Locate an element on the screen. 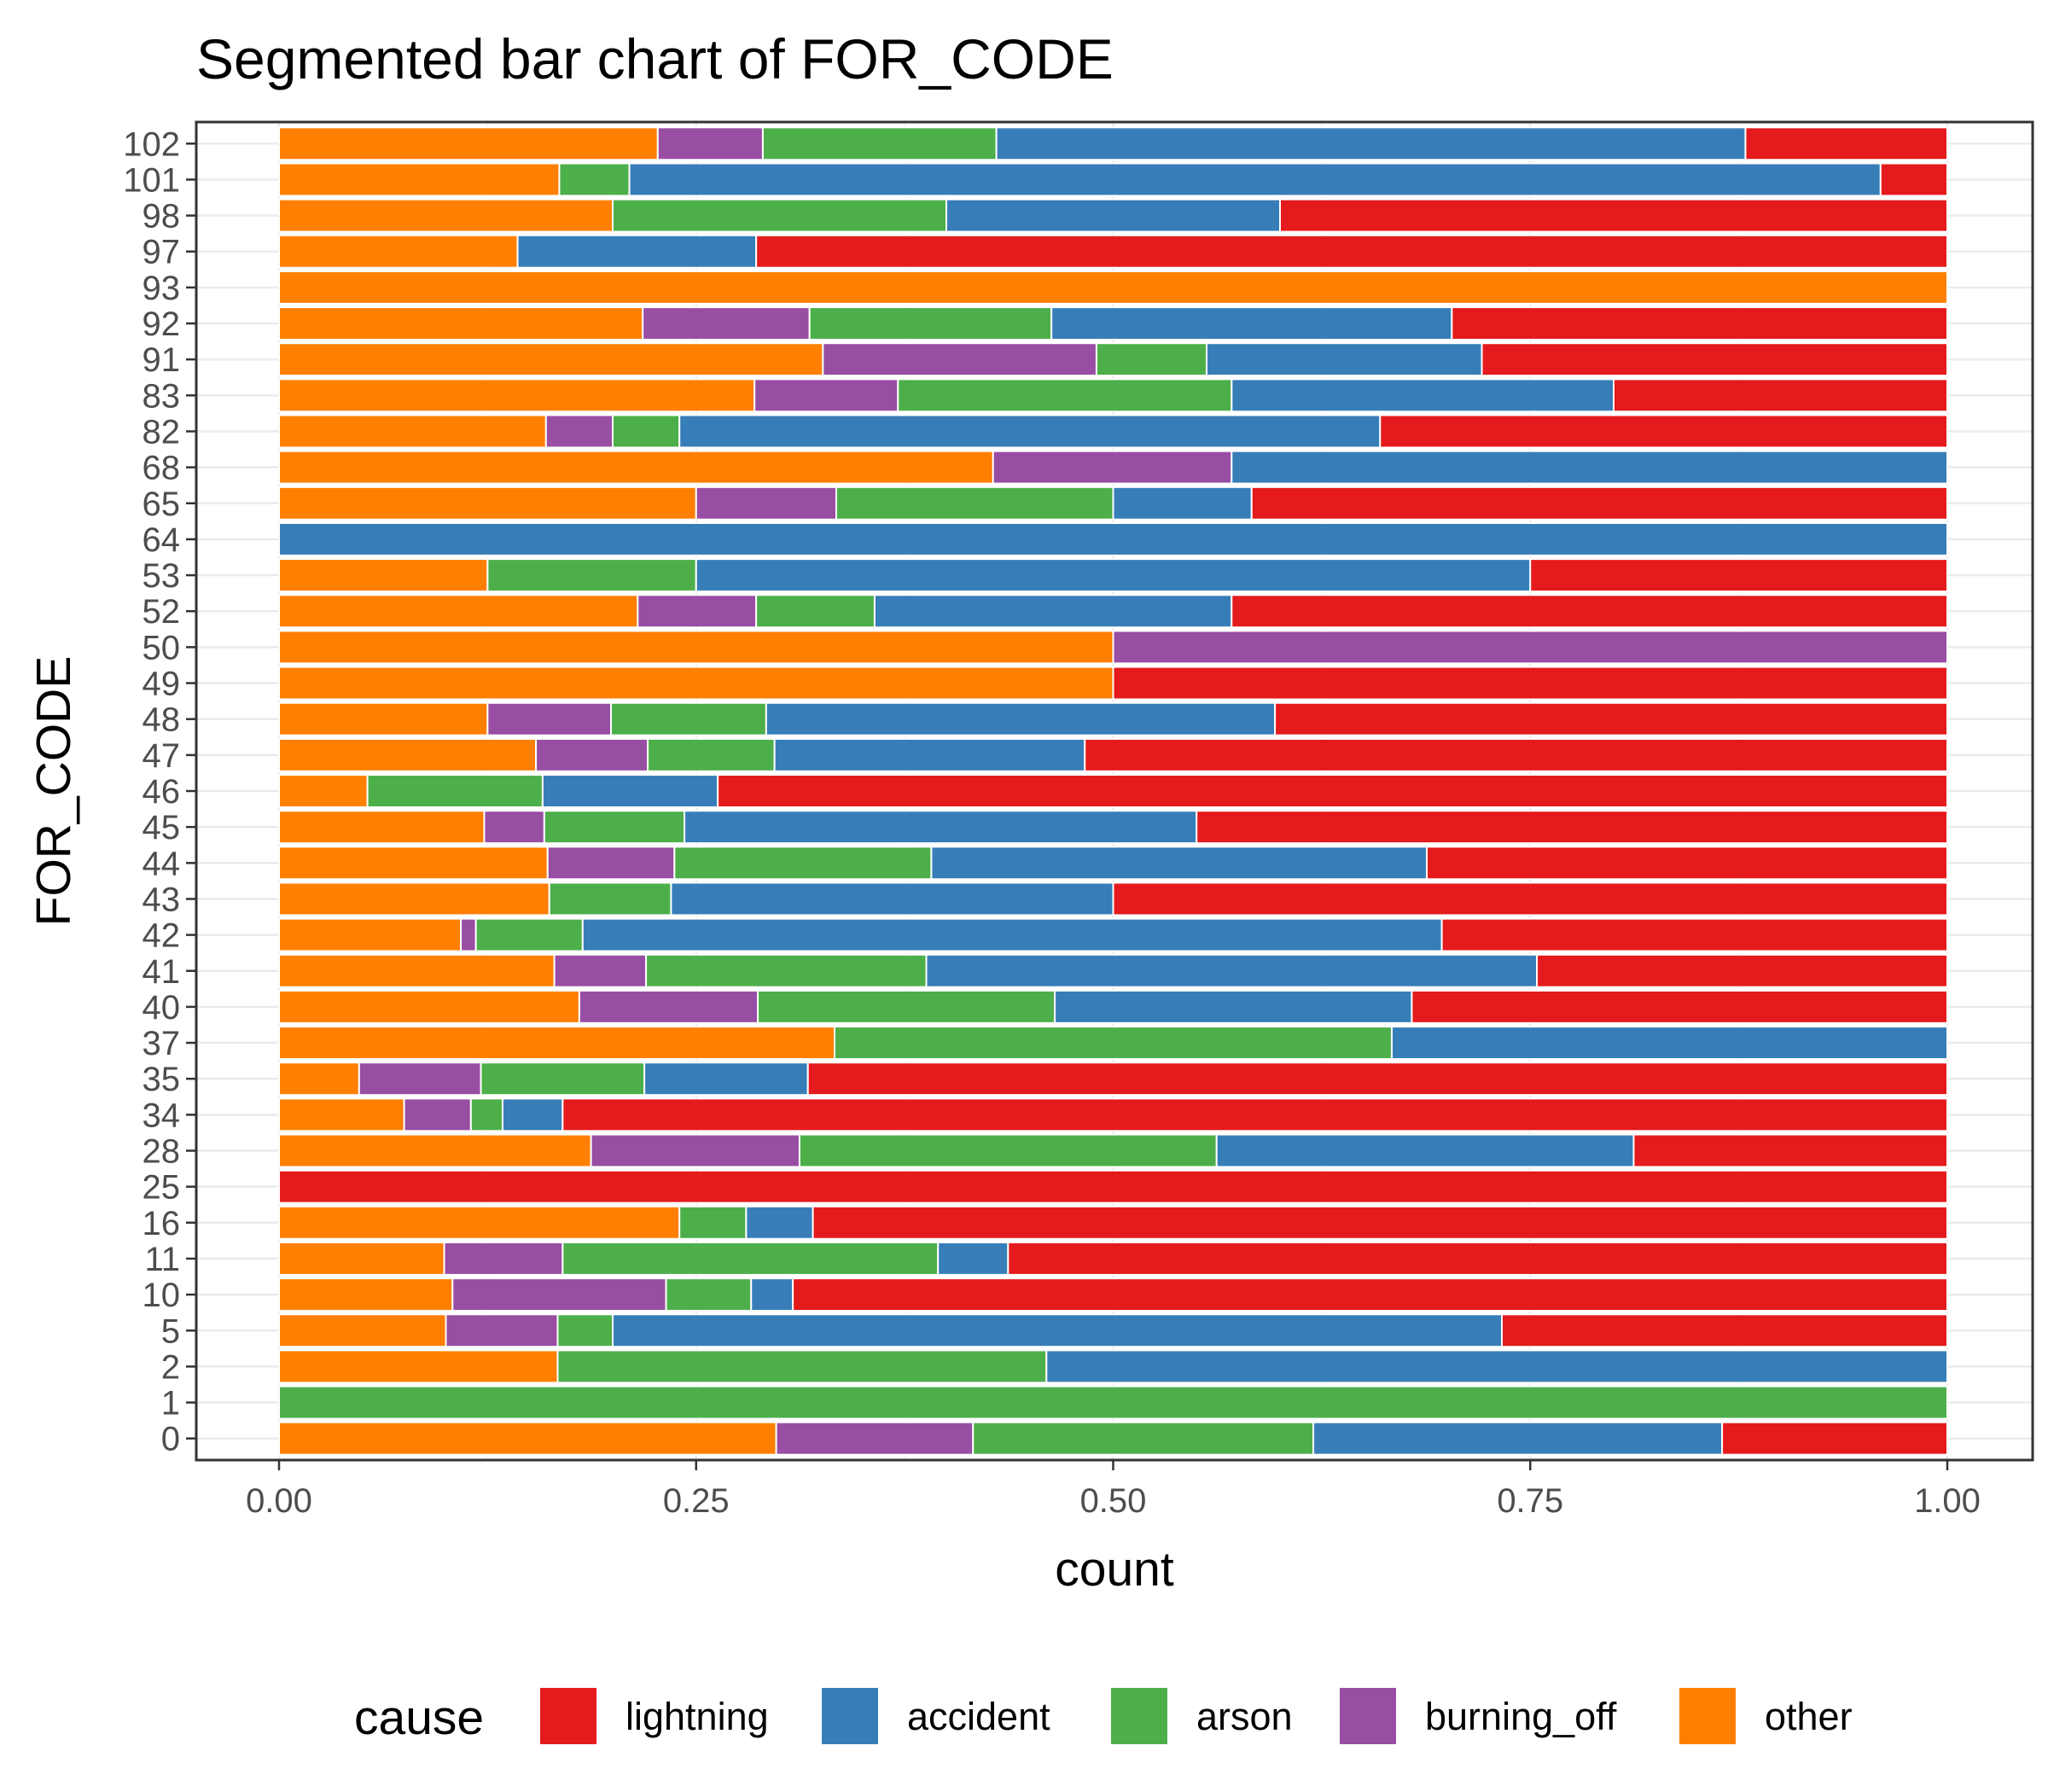 This screenshot has width=2048, height=1792. legend-label-other: other is located at coordinates (1809, 1716).